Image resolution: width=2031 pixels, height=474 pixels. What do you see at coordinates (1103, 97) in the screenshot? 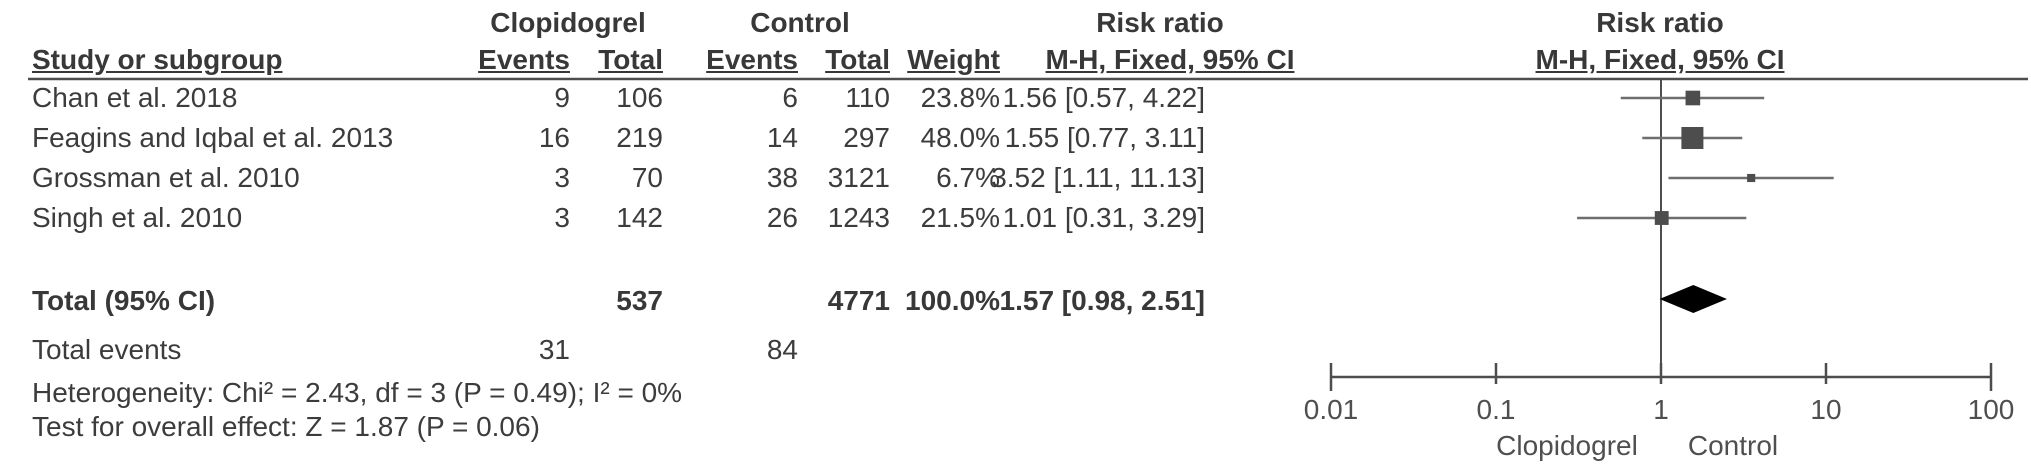
I see `risk-ratio-ci-value: 1.56 [0.57, 4.22]` at bounding box center [1103, 97].